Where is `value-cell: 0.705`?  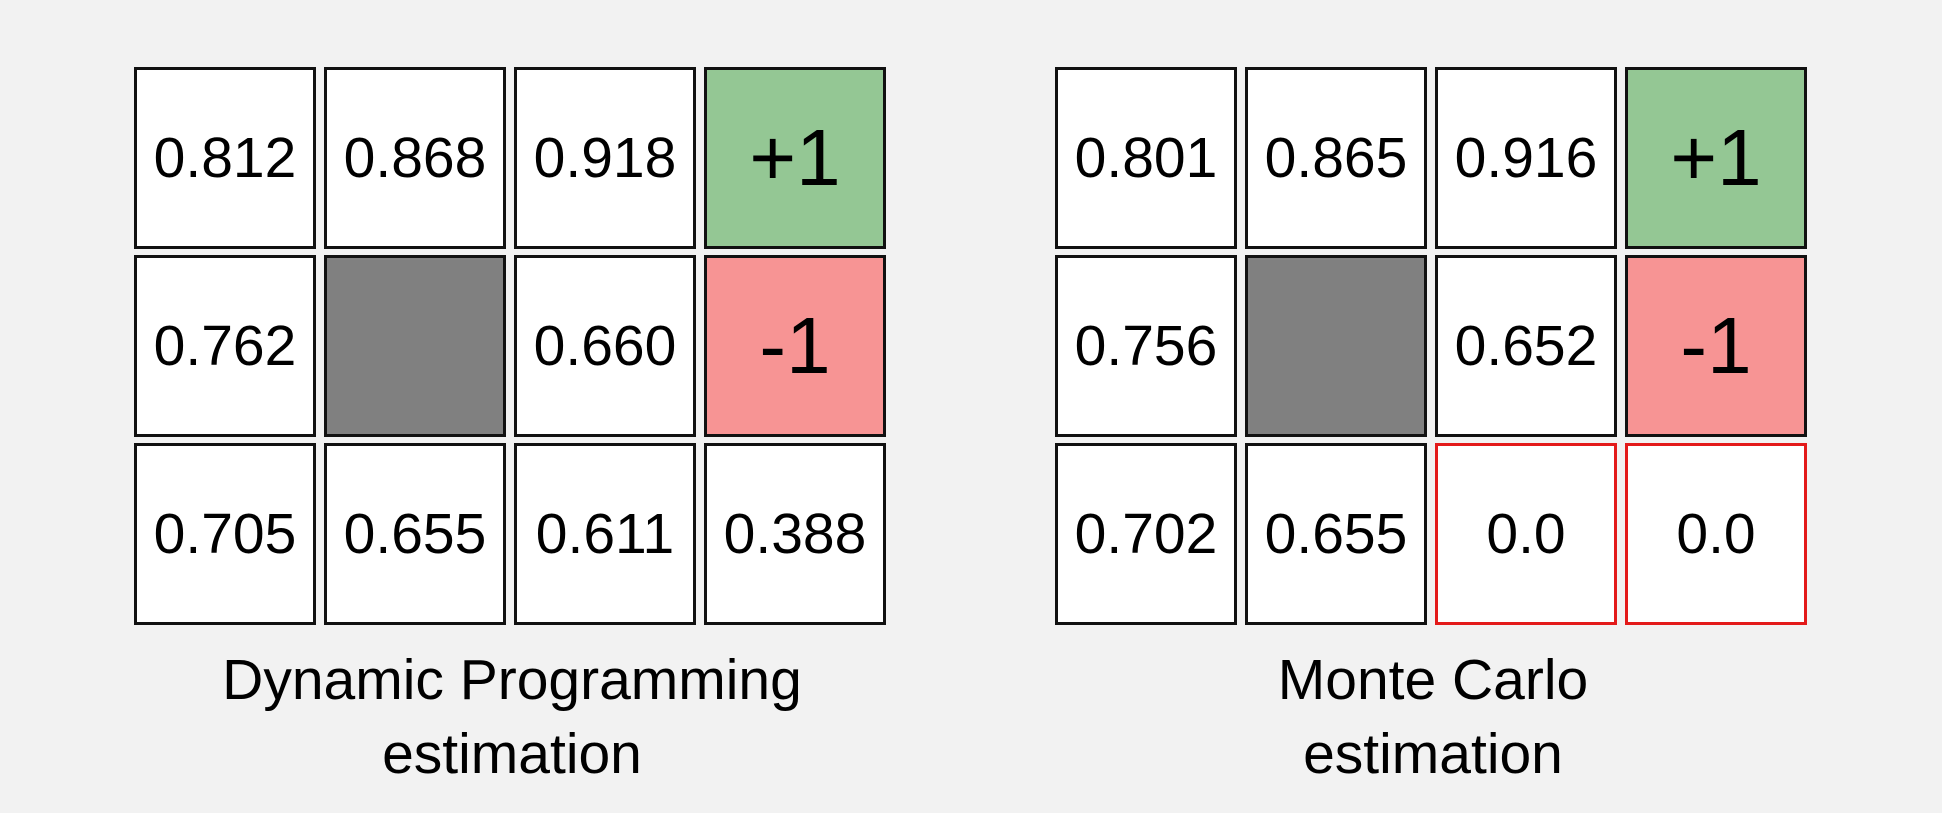
value-cell: 0.705 is located at coordinates (225, 534).